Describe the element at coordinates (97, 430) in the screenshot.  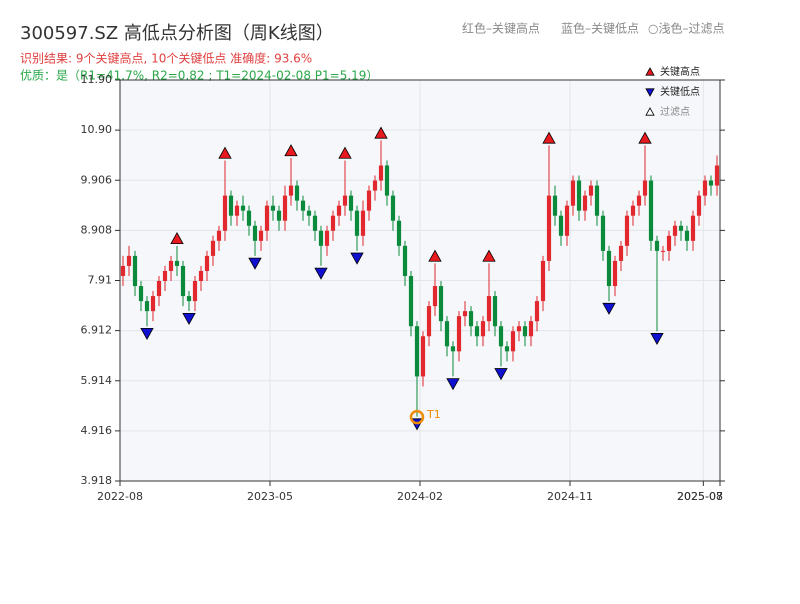
I see `y-tick-label: 4.916` at that location.